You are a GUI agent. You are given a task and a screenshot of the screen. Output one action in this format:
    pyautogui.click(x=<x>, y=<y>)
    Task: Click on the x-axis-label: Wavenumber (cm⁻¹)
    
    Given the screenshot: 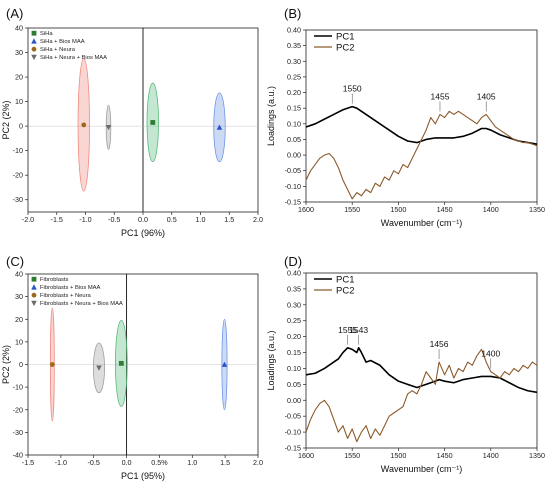 What is the action you would take?
    pyautogui.click(x=421, y=469)
    